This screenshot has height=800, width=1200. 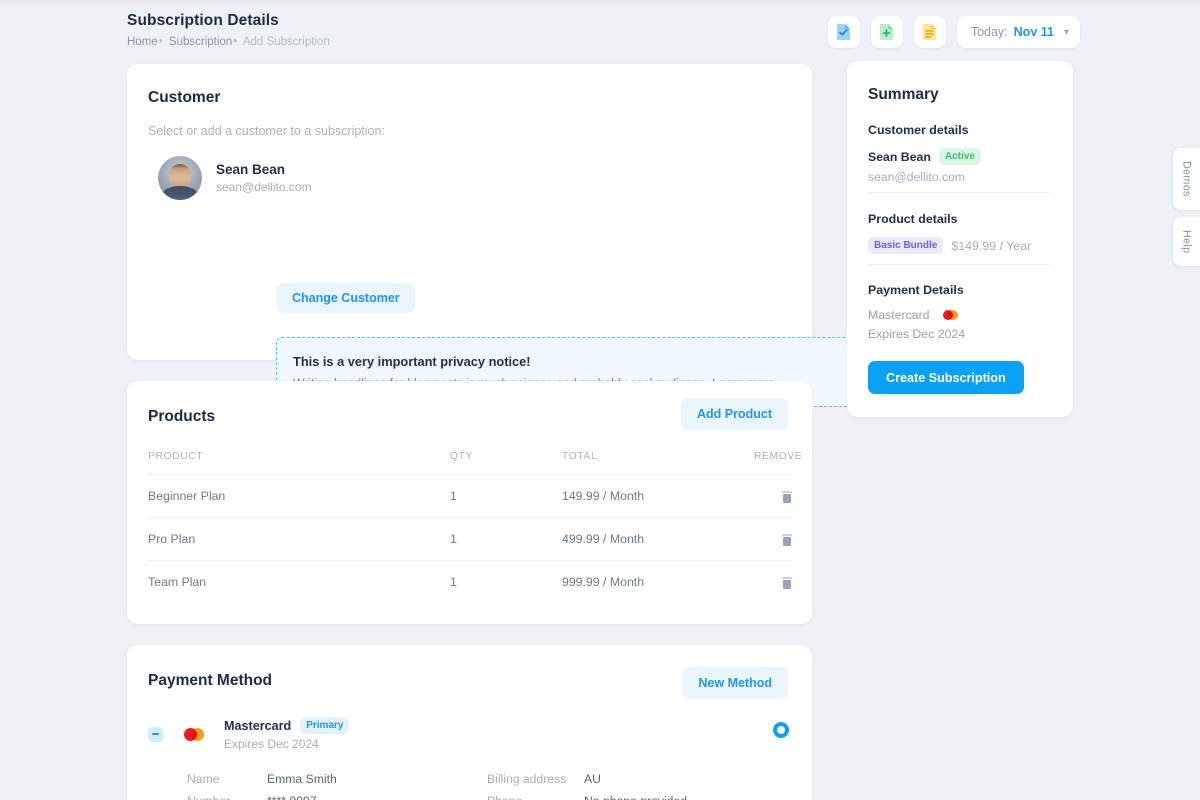 I want to click on add-product-button: Add Product, so click(x=734, y=414).